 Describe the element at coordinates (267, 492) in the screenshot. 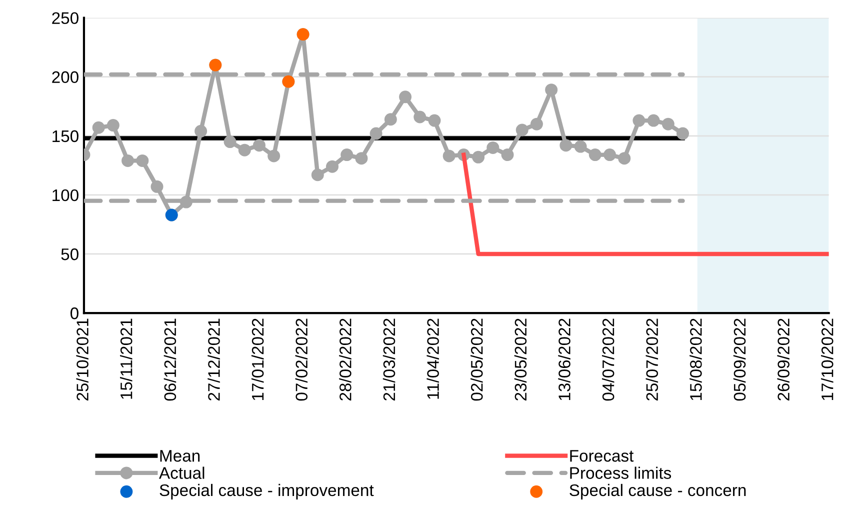

I see `legend-label: Special cause - improvement` at that location.